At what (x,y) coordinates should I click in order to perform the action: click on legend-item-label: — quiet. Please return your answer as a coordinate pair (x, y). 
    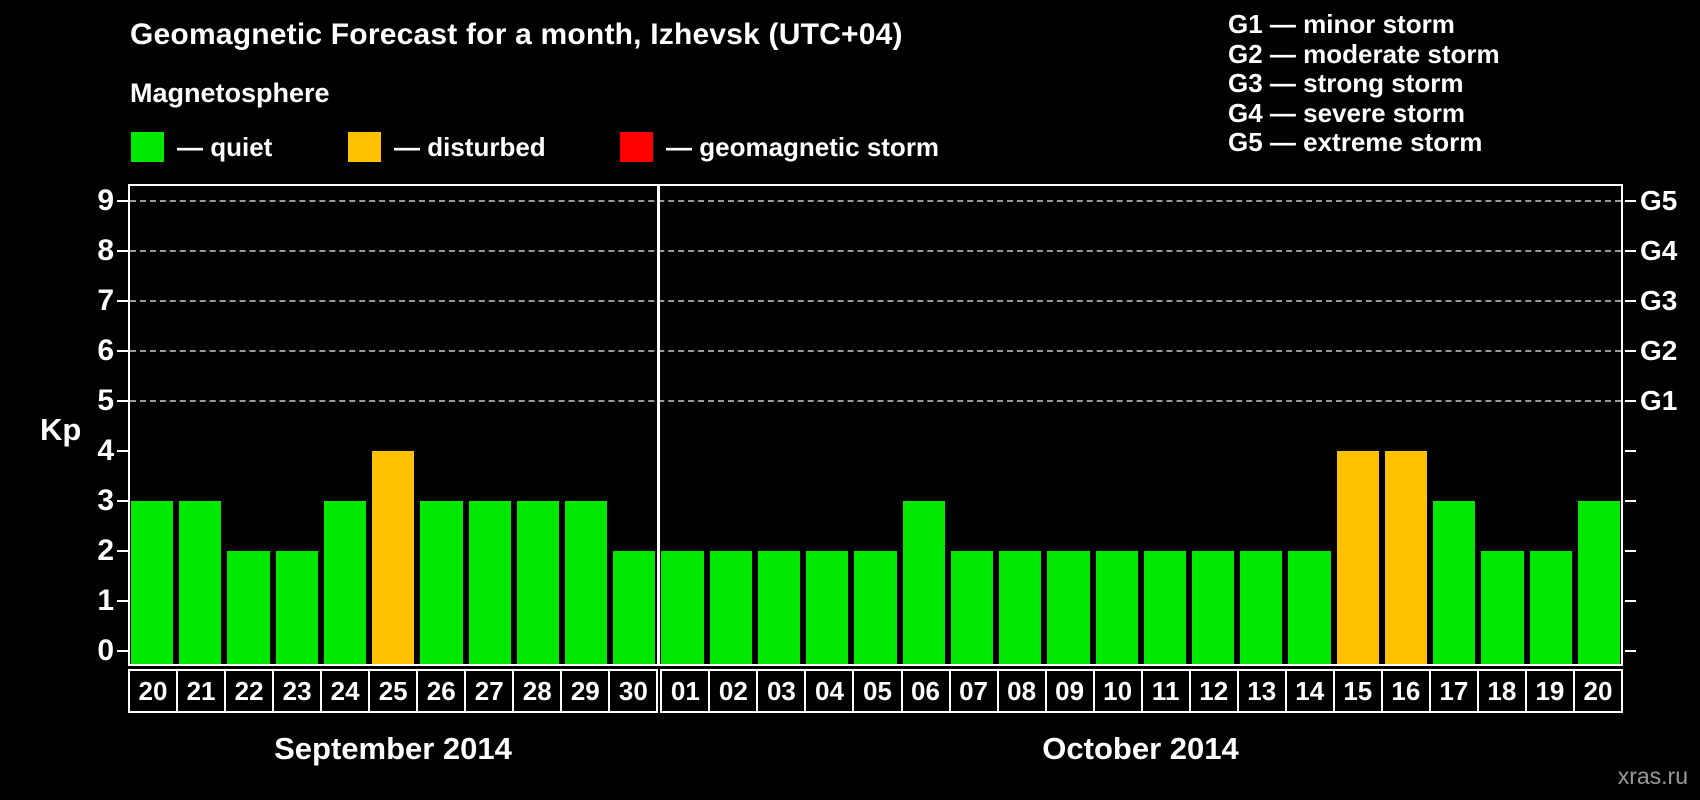
    Looking at the image, I should click on (225, 146).